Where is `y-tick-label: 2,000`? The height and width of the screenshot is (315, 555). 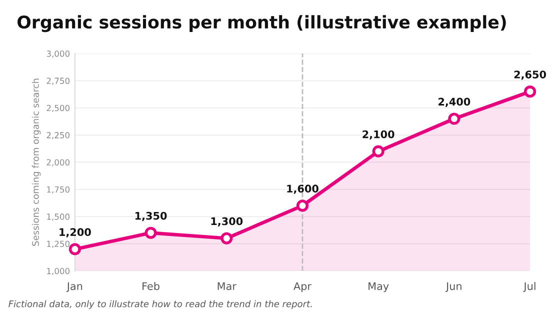 y-tick-label: 2,000 is located at coordinates (58, 162).